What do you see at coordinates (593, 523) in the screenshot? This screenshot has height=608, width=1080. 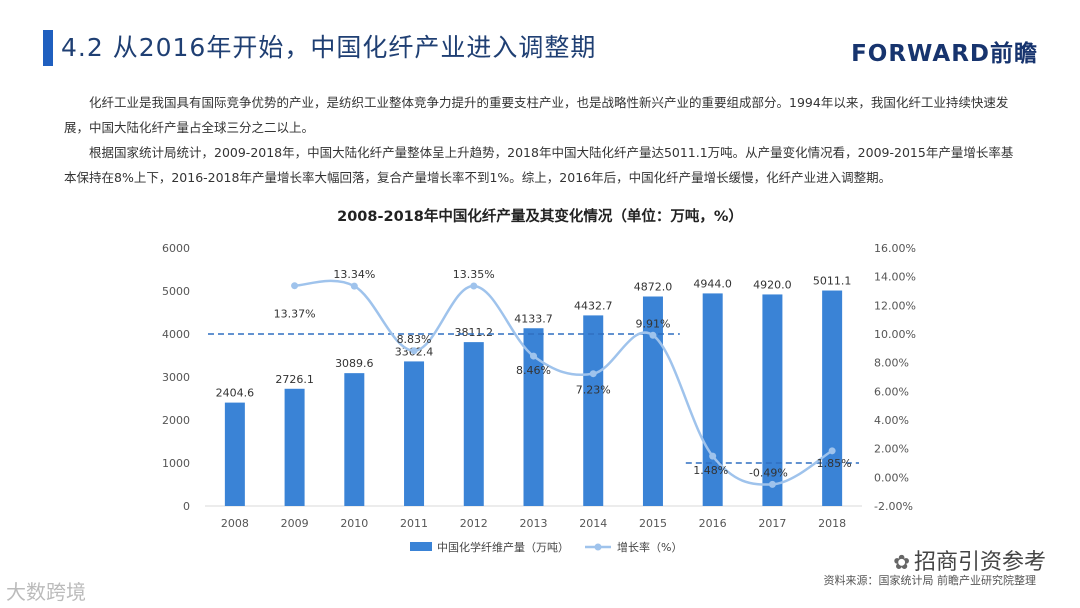 I see `x-tick-label: 2014` at bounding box center [593, 523].